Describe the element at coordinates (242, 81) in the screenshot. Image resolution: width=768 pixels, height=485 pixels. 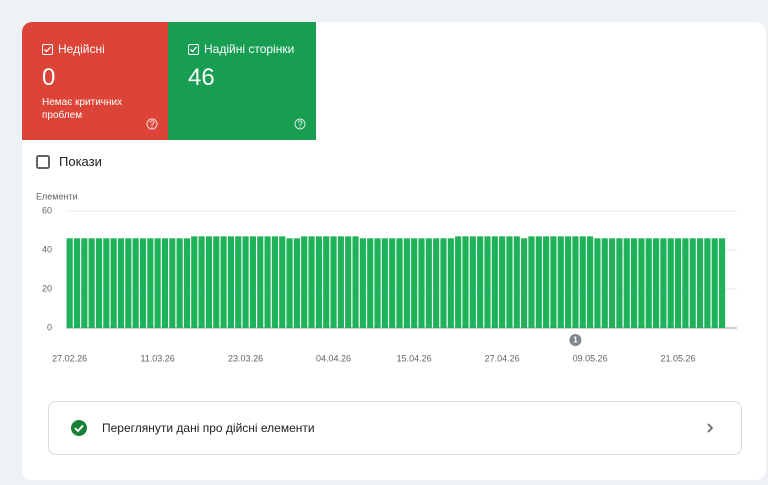
I see `card: Надійні сторінки 46` at that location.